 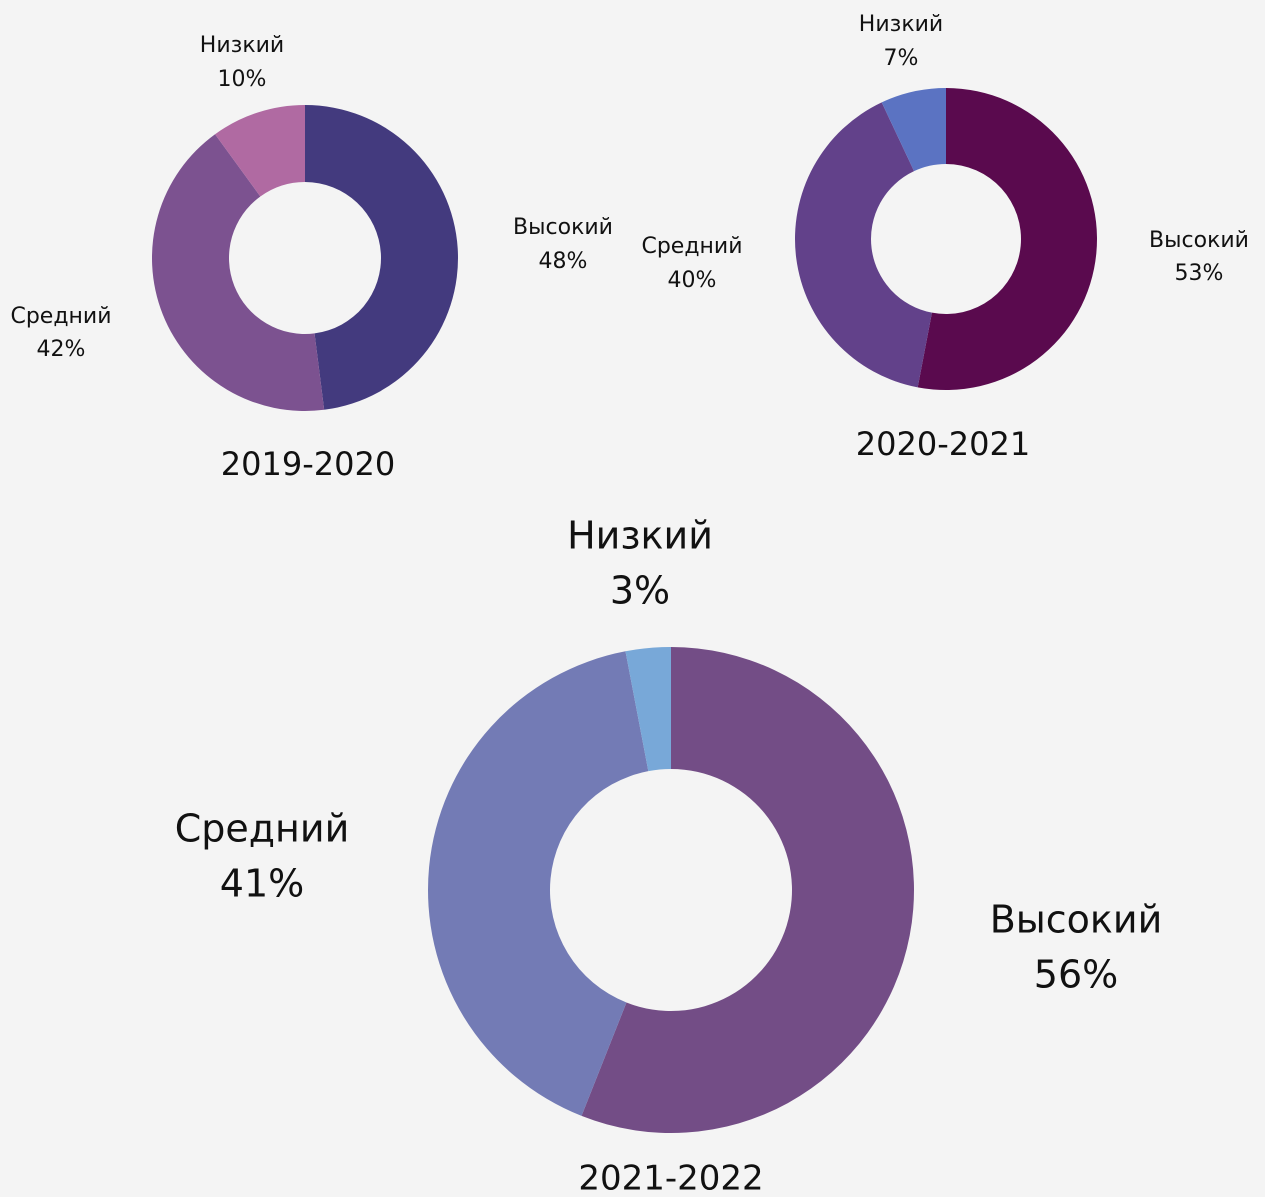 What do you see at coordinates (640, 591) in the screenshot?
I see `value-label: 3%` at bounding box center [640, 591].